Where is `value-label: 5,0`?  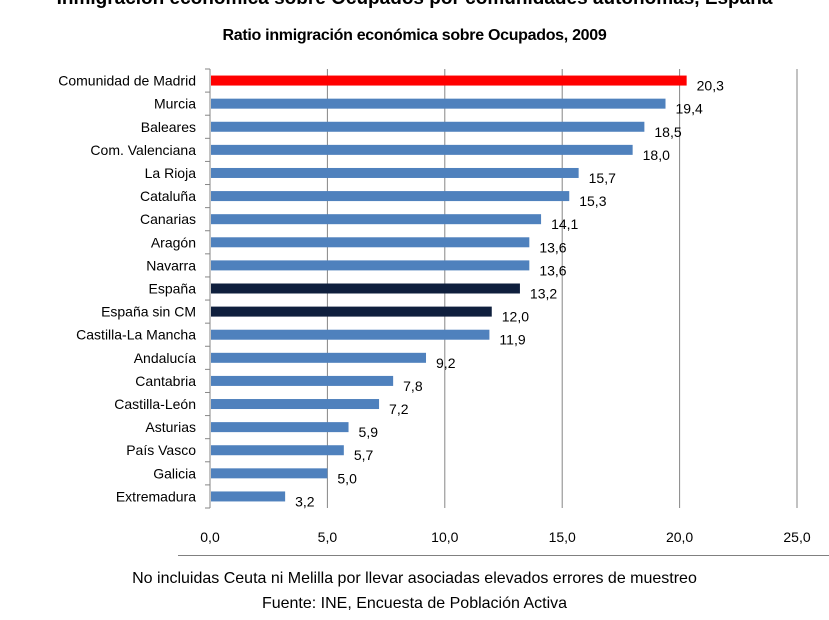 value-label: 5,0 is located at coordinates (347, 478).